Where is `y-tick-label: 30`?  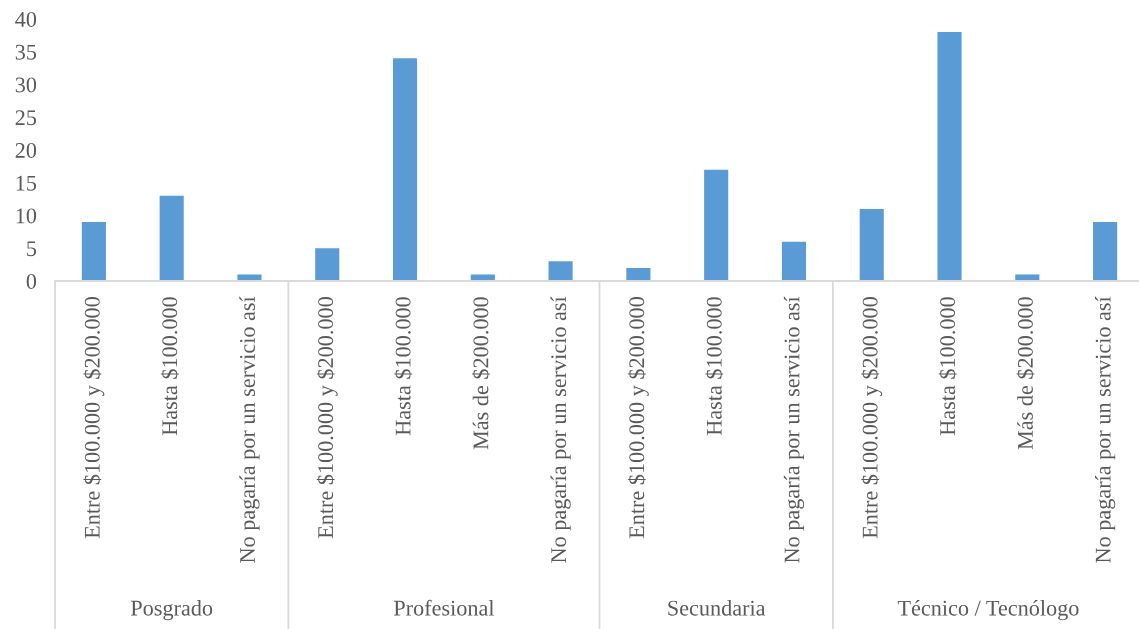 y-tick-label: 30 is located at coordinates (26, 85).